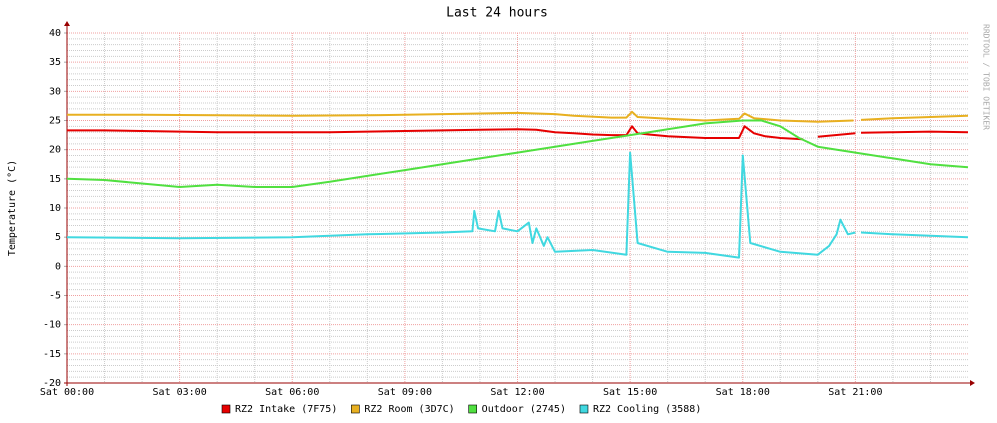  I want to click on legend-label: RZ2 Room (3D7C), so click(409, 409).